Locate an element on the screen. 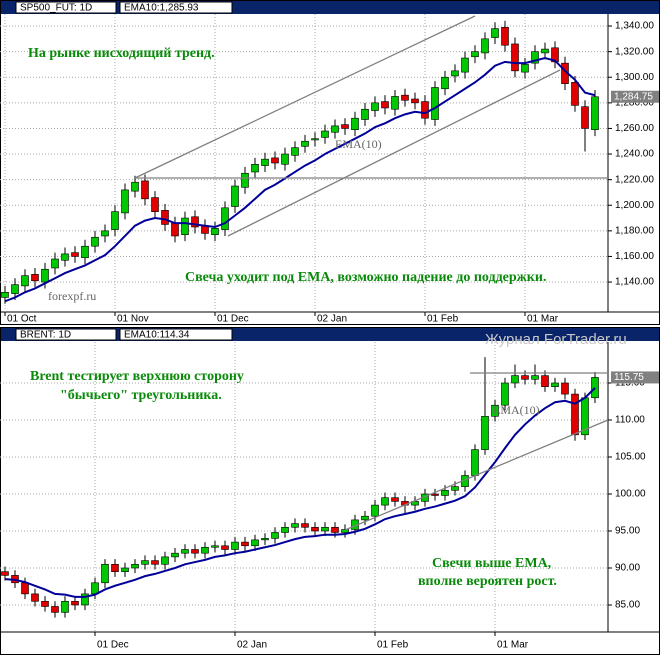  last-price-label: 1,284.75 is located at coordinates (633, 96).